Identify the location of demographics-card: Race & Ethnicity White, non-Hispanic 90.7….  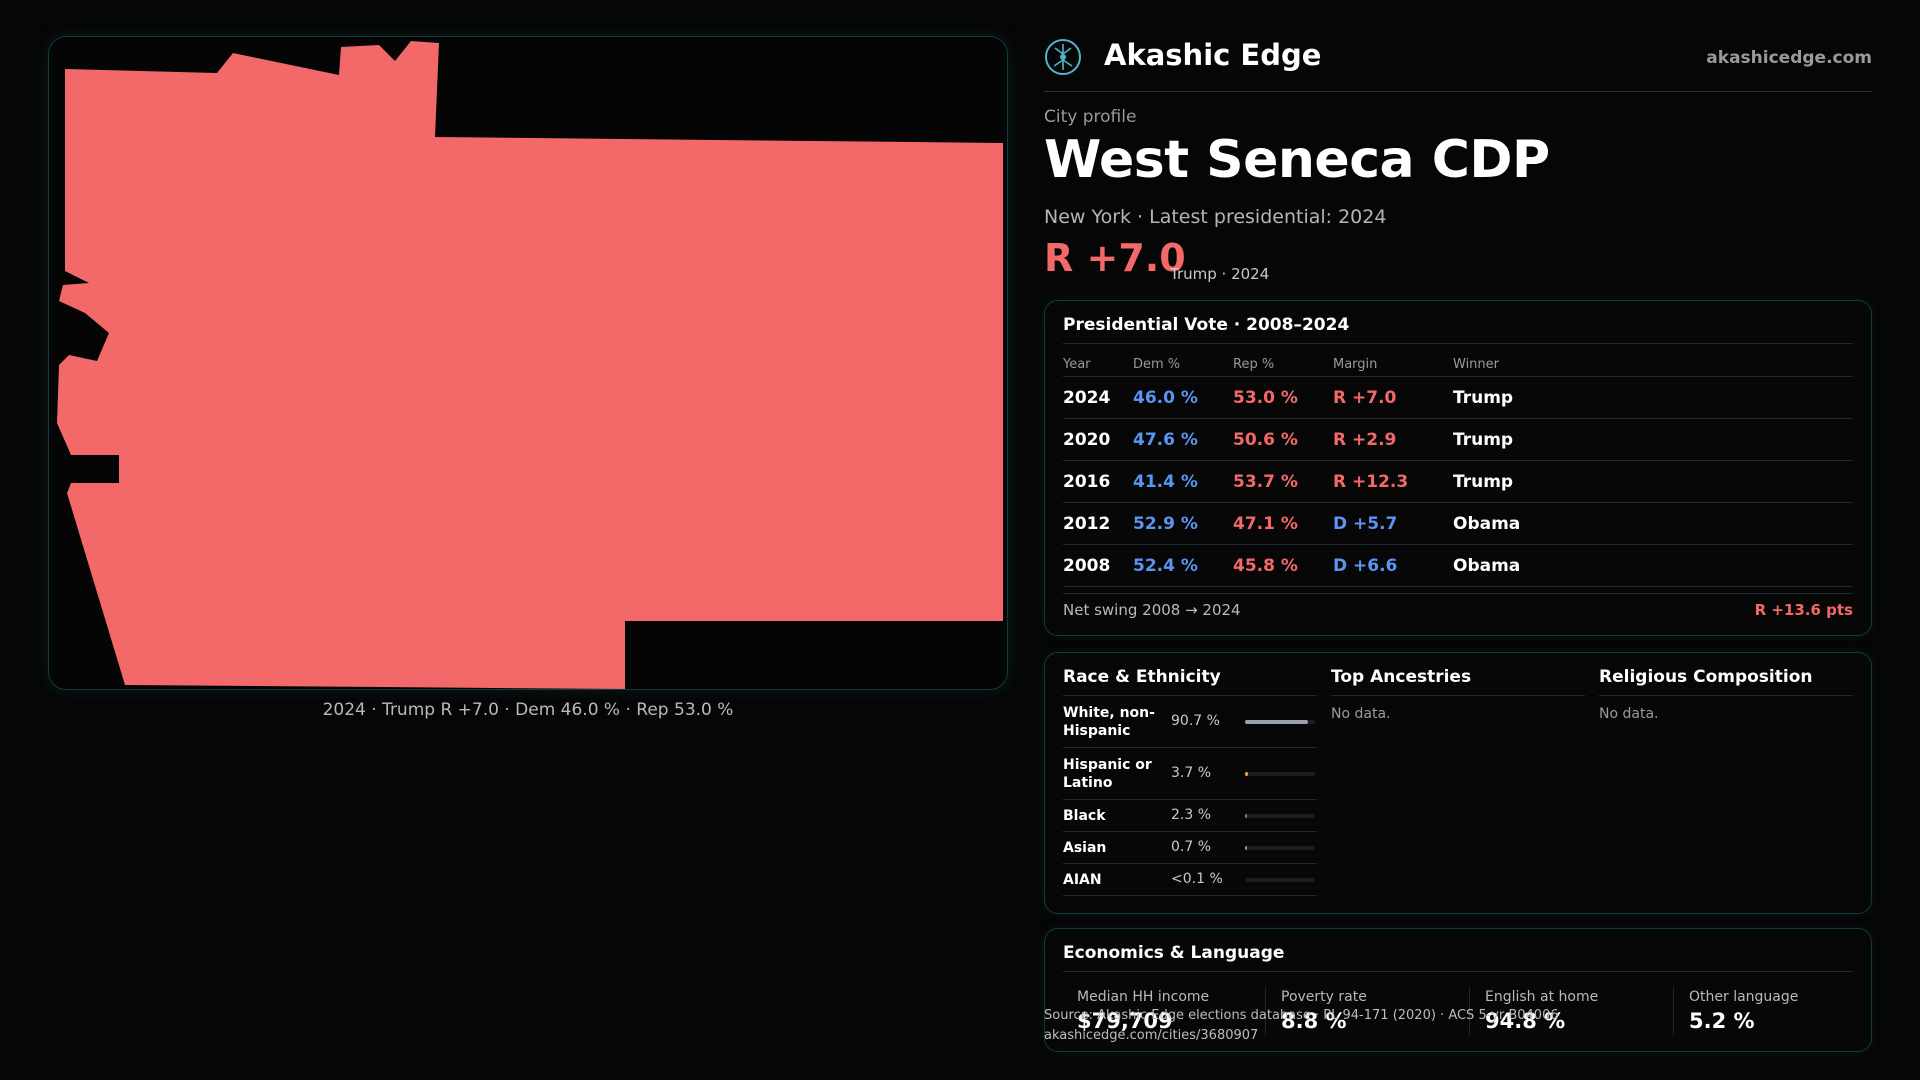
(1458, 783).